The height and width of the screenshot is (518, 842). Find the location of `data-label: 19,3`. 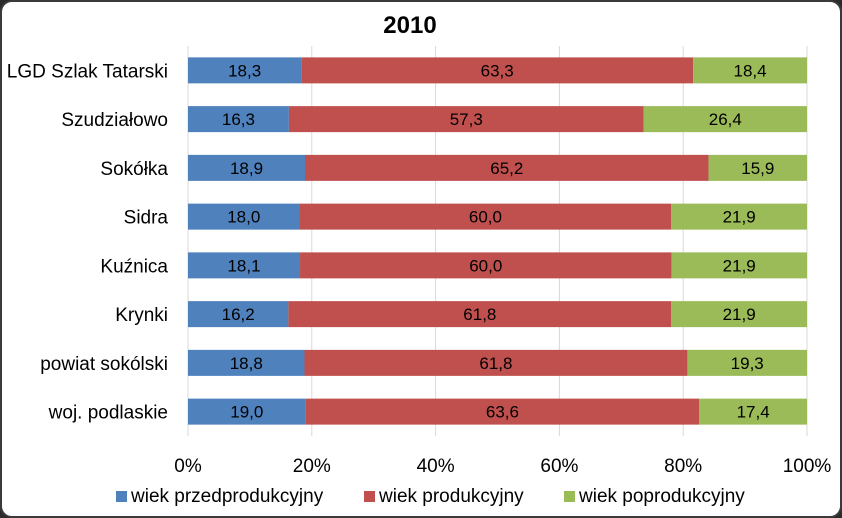

data-label: 19,3 is located at coordinates (747, 363).